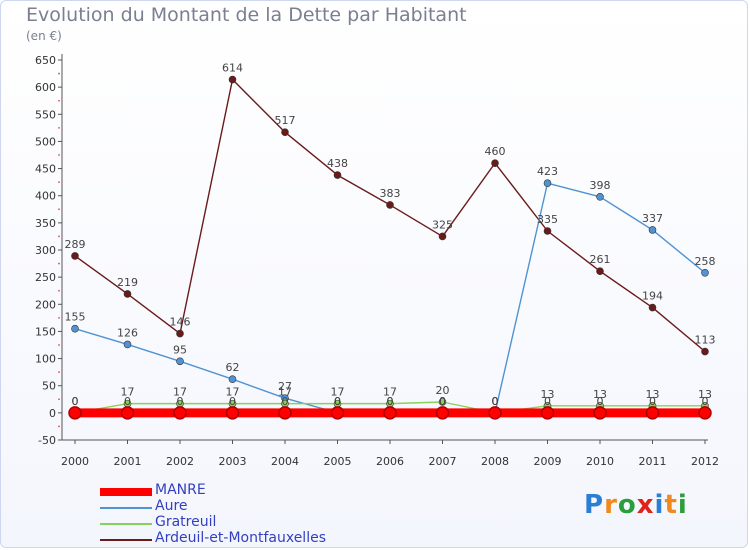  What do you see at coordinates (44, 36) in the screenshot?
I see `chart-subtitle: (en €)` at bounding box center [44, 36].